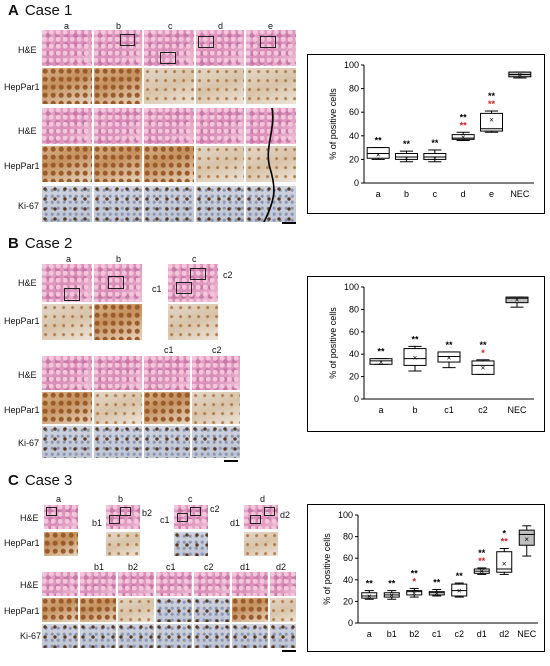  I want to click on box-b2, so click(414, 593).